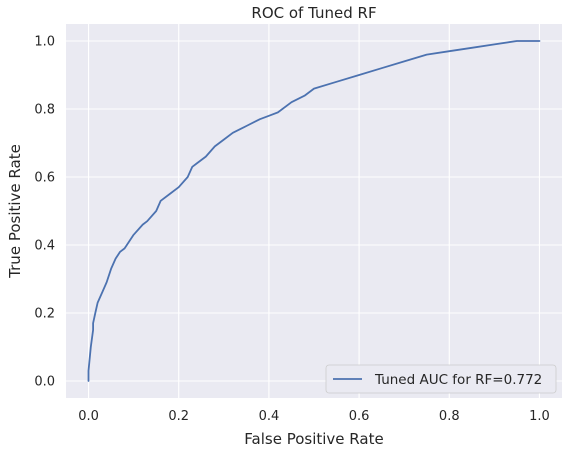 This screenshot has width=570, height=457. I want to click on x-tick-label: 1.0, so click(539, 416).